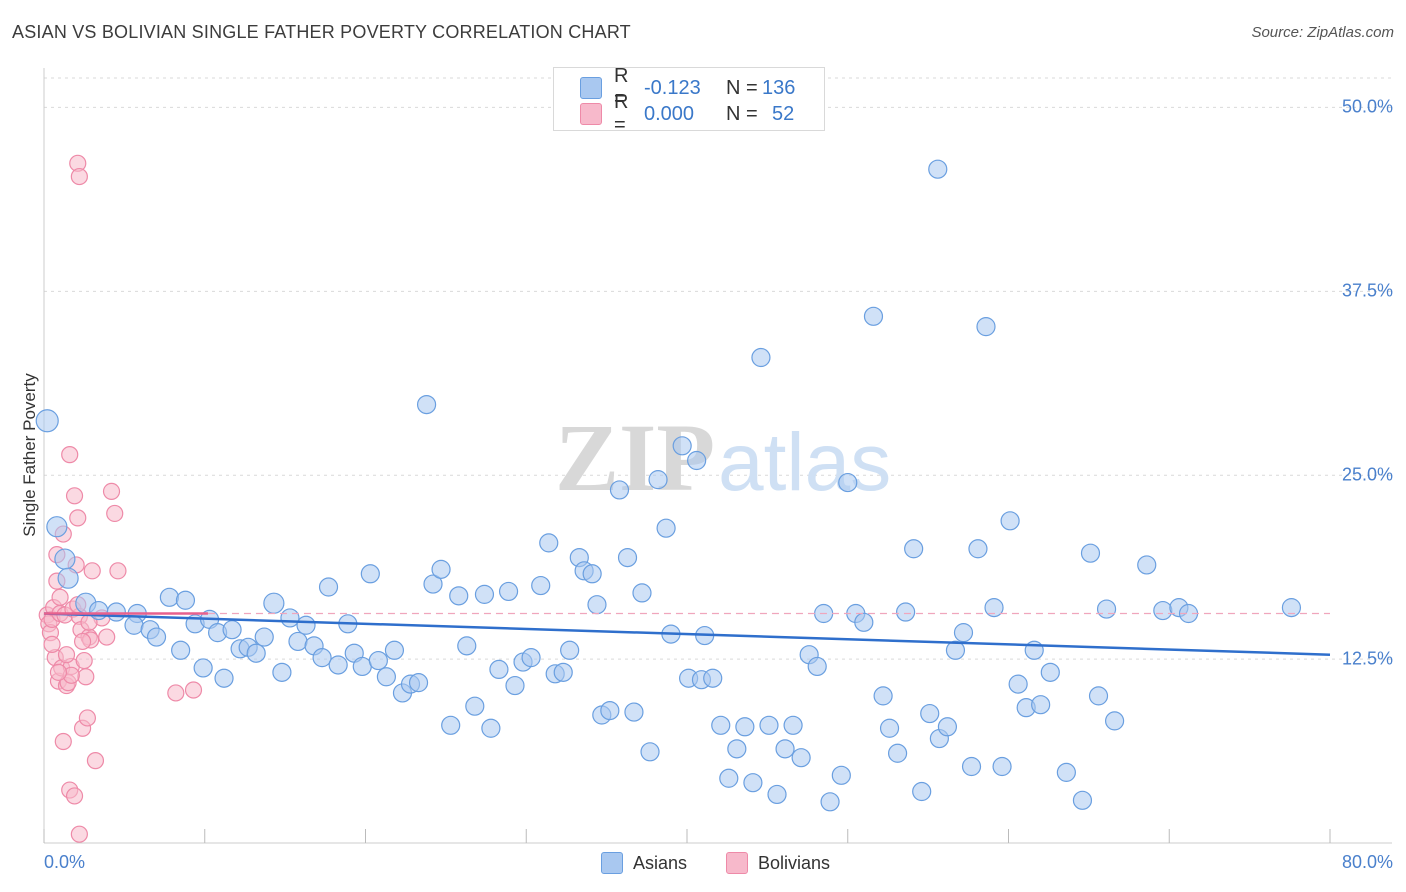 The height and width of the screenshot is (892, 1406). What do you see at coordinates (783, 113) in the screenshot?
I see `legend-n-value: 52` at bounding box center [783, 113].